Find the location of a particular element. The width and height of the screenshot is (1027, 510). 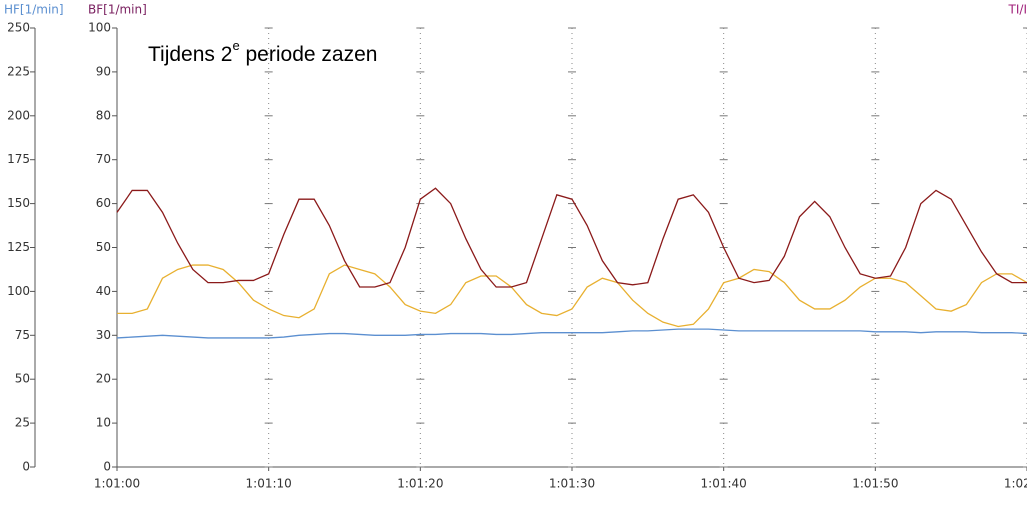

bf-tick-label: 90 is located at coordinates (103, 71).